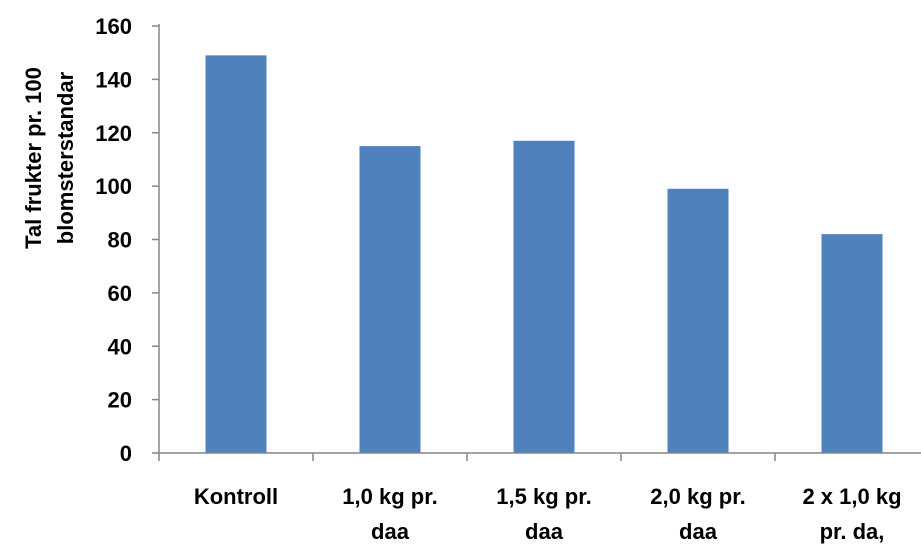 Image resolution: width=921 pixels, height=546 pixels. I want to click on x-category-label: 1,0 kg pr. daa, so click(389, 514).